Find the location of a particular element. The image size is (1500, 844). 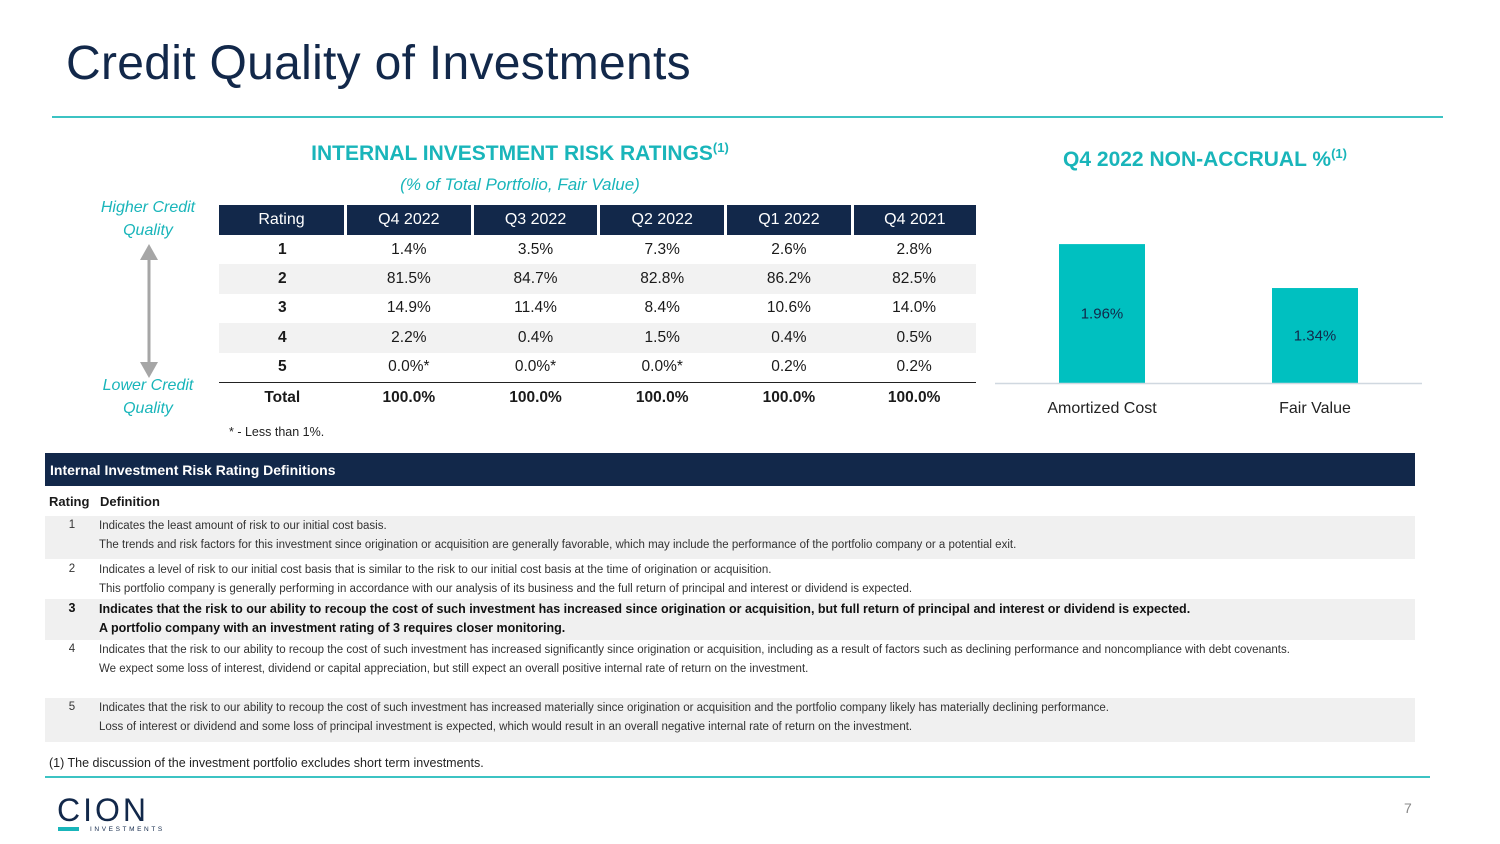

definition-rating: 5 is located at coordinates (72, 707).